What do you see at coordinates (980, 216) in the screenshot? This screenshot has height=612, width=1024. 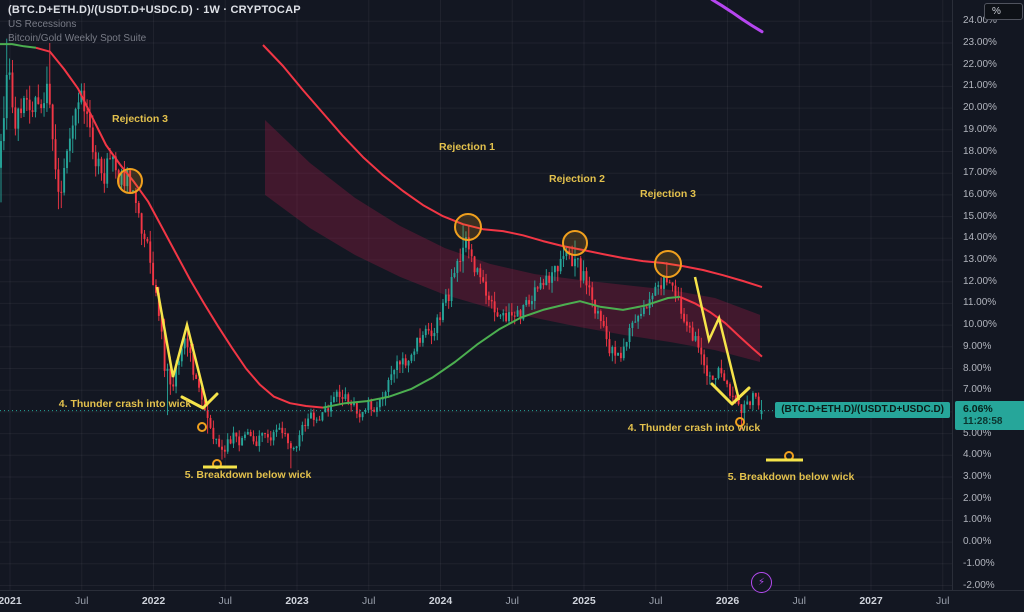 I see `price-tick-label: 15.00%` at bounding box center [980, 216].